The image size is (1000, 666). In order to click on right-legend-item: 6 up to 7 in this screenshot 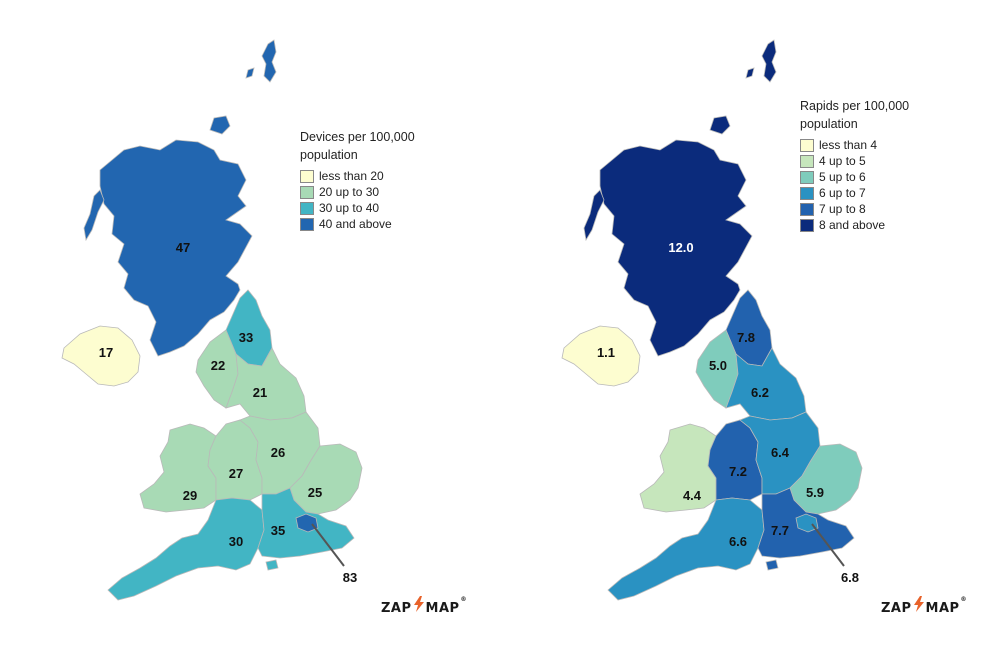, I will do `click(870, 193)`.